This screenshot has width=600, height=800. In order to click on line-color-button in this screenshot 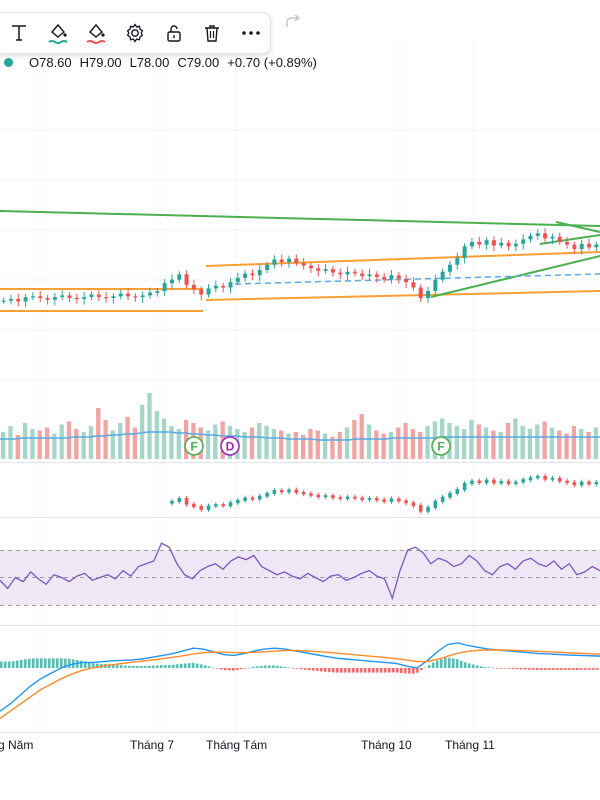, I will do `click(96, 33)`.